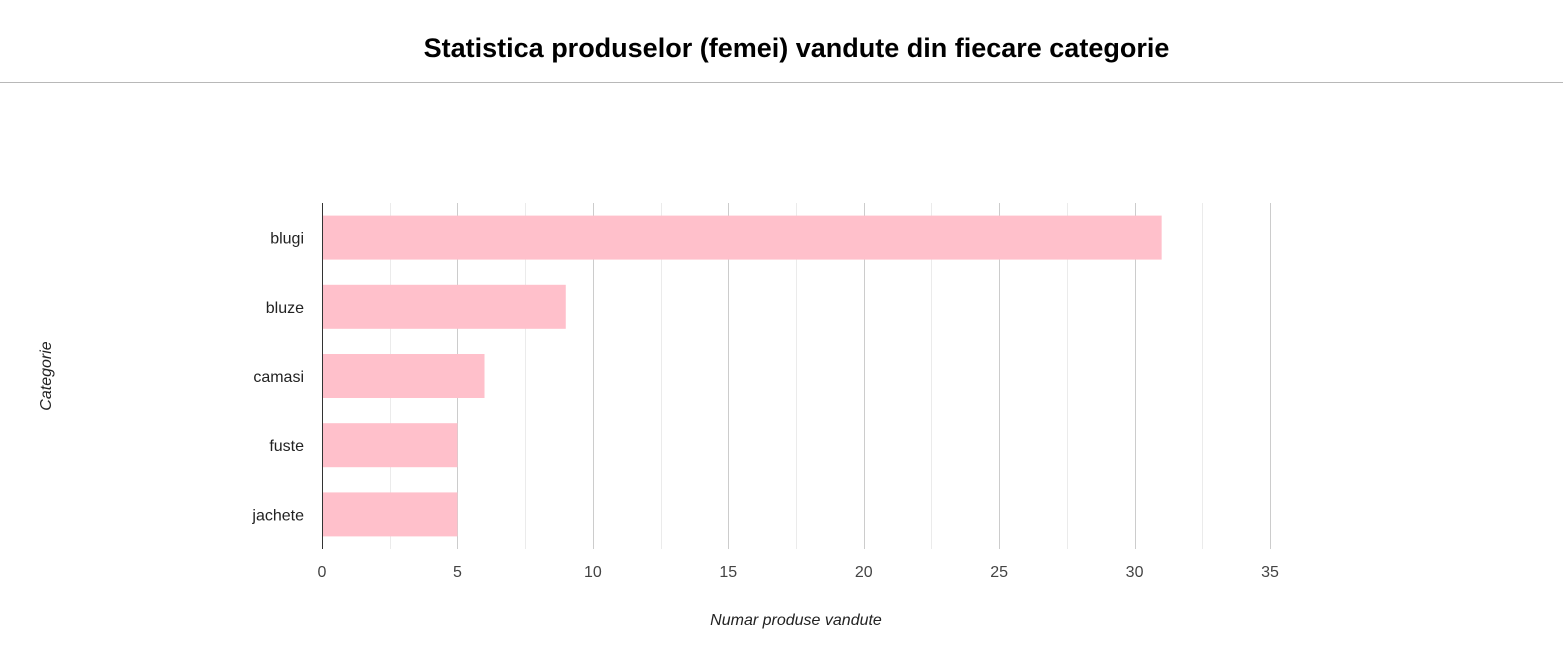 The width and height of the screenshot is (1563, 647). What do you see at coordinates (1270, 572) in the screenshot?
I see `x-tick-label: 35` at bounding box center [1270, 572].